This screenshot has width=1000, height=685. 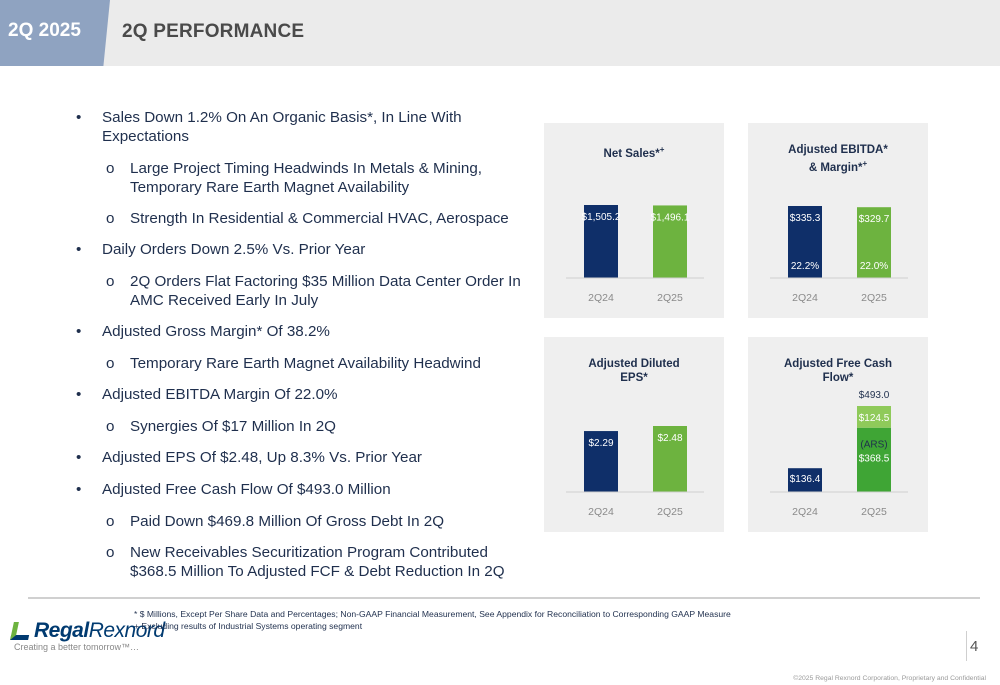 I want to click on eps-plot: $2.29 2Q24 $2.48 2Q25, so click(x=635, y=472).